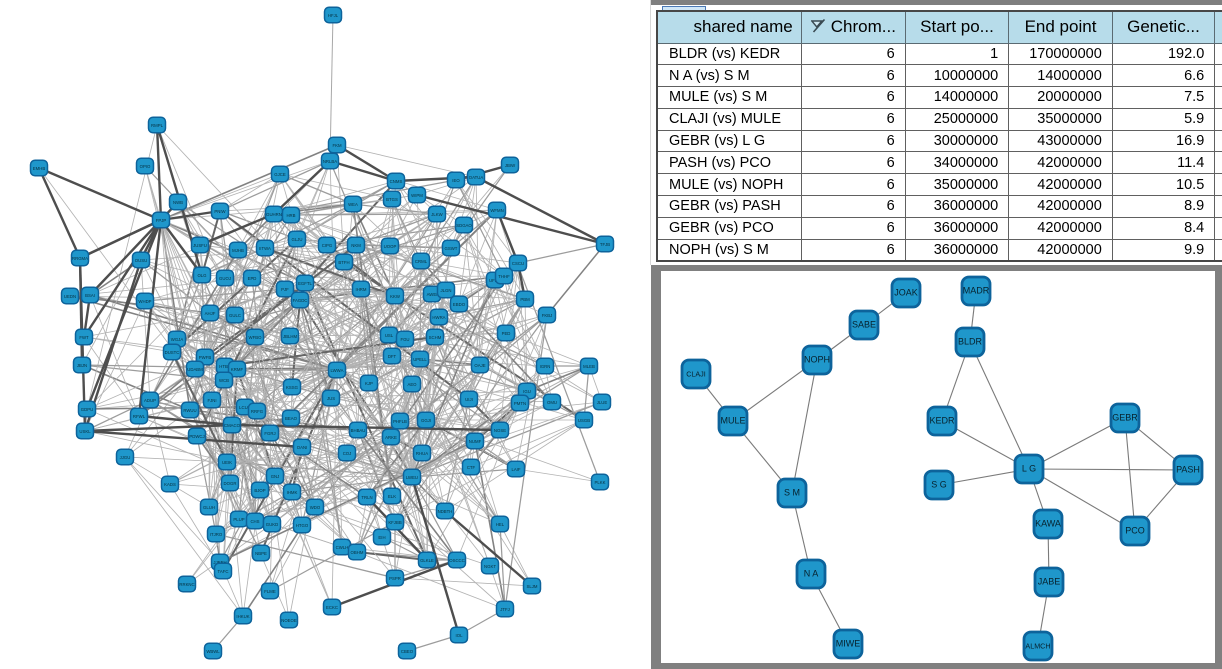 The image size is (1222, 669). Describe the element at coordinates (280, 174) in the screenshot. I see `svg-text: GJCE` at that location.